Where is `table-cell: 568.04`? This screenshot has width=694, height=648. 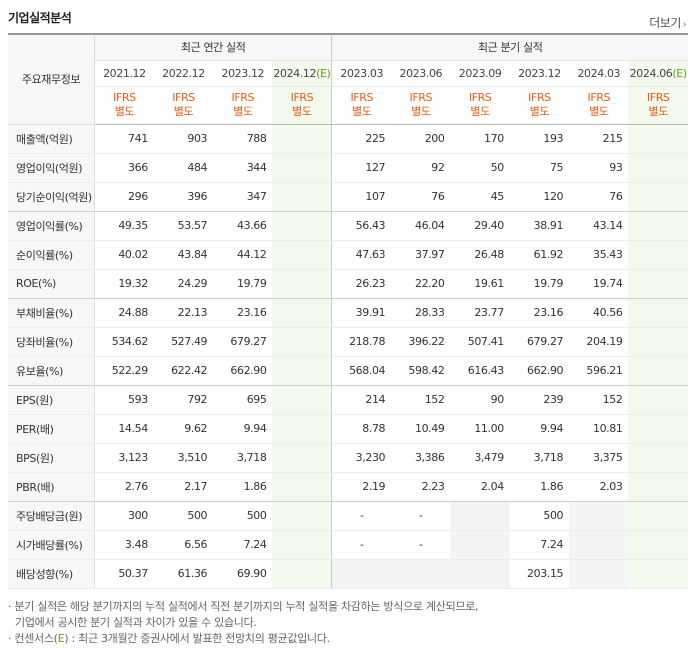 table-cell: 568.04 is located at coordinates (361, 371).